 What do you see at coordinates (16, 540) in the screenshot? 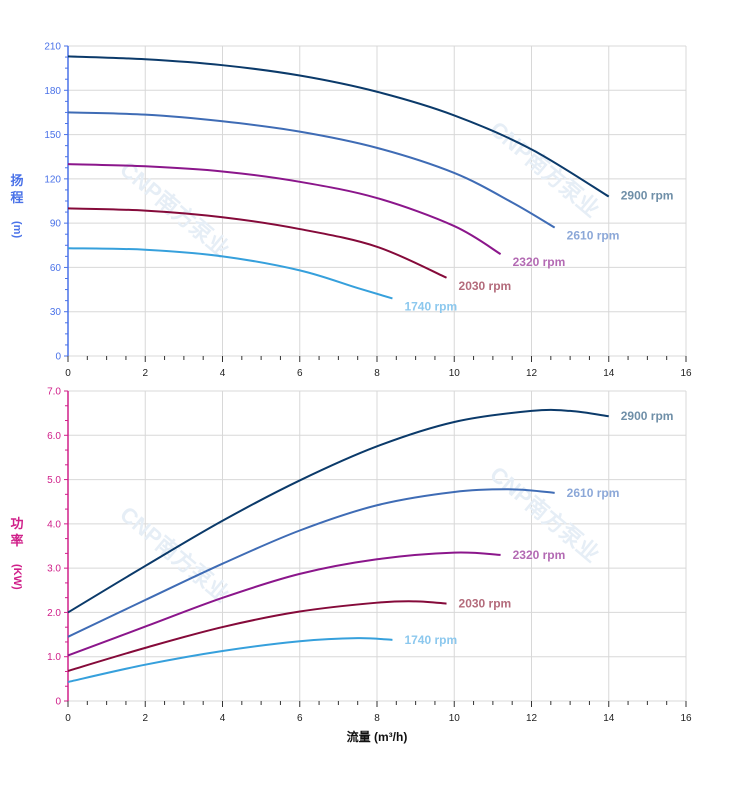
I see `y-axis-title-char: 率` at bounding box center [16, 540].